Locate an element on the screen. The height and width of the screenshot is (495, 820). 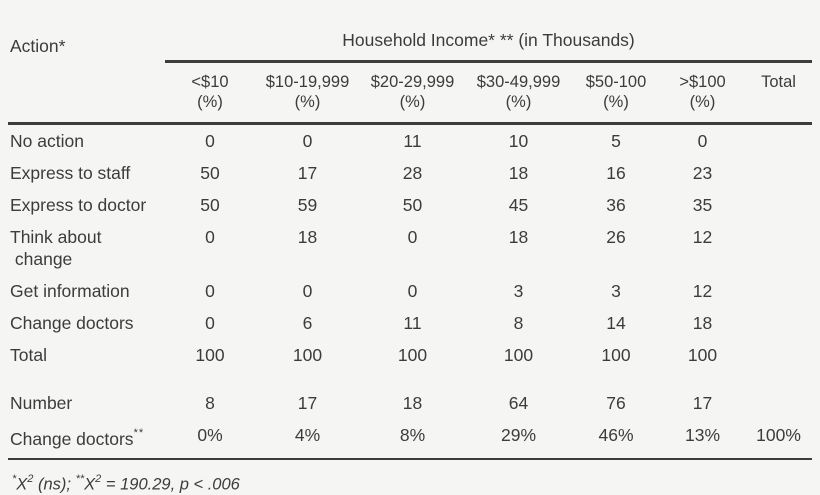
row-label: No action is located at coordinates (47, 141).